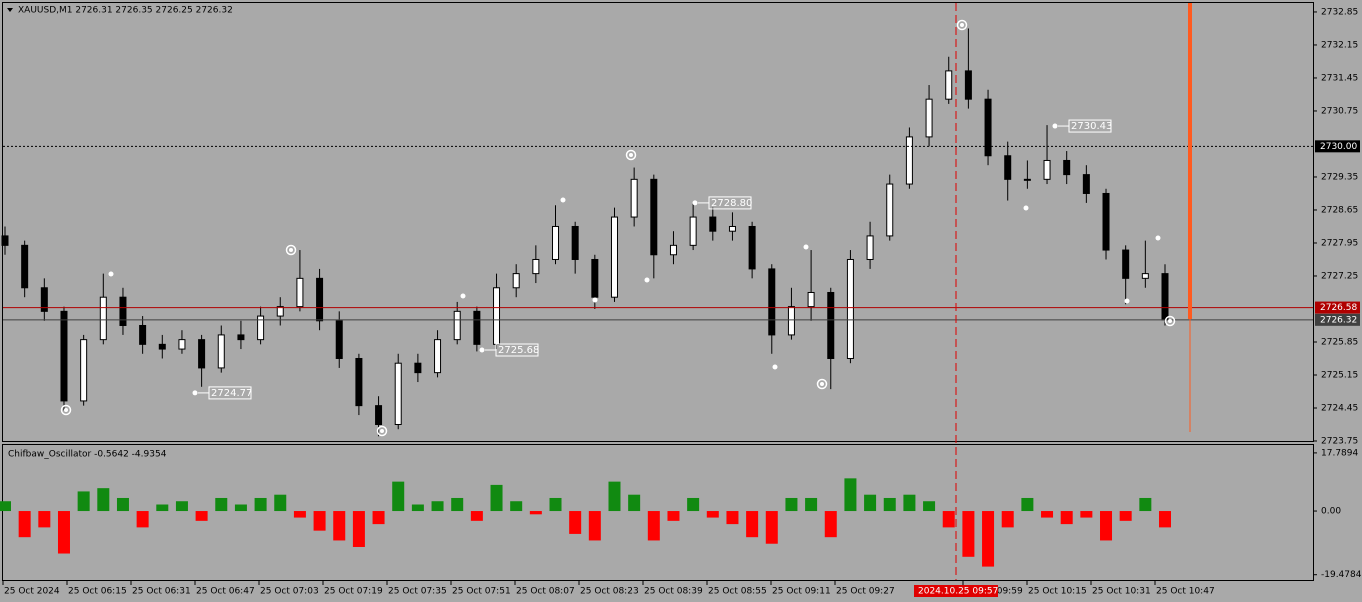 The height and width of the screenshot is (602, 1362). What do you see at coordinates (1339, 111) in the screenshot?
I see `y-tick-label: 2730.75` at bounding box center [1339, 111].